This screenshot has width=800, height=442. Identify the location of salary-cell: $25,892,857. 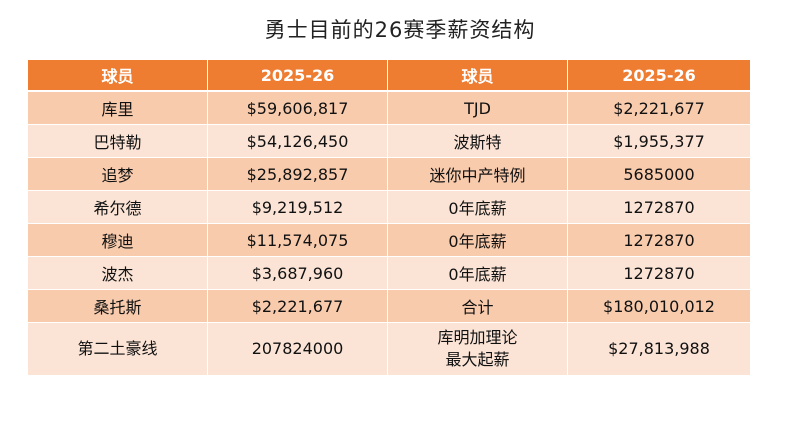
(298, 174).